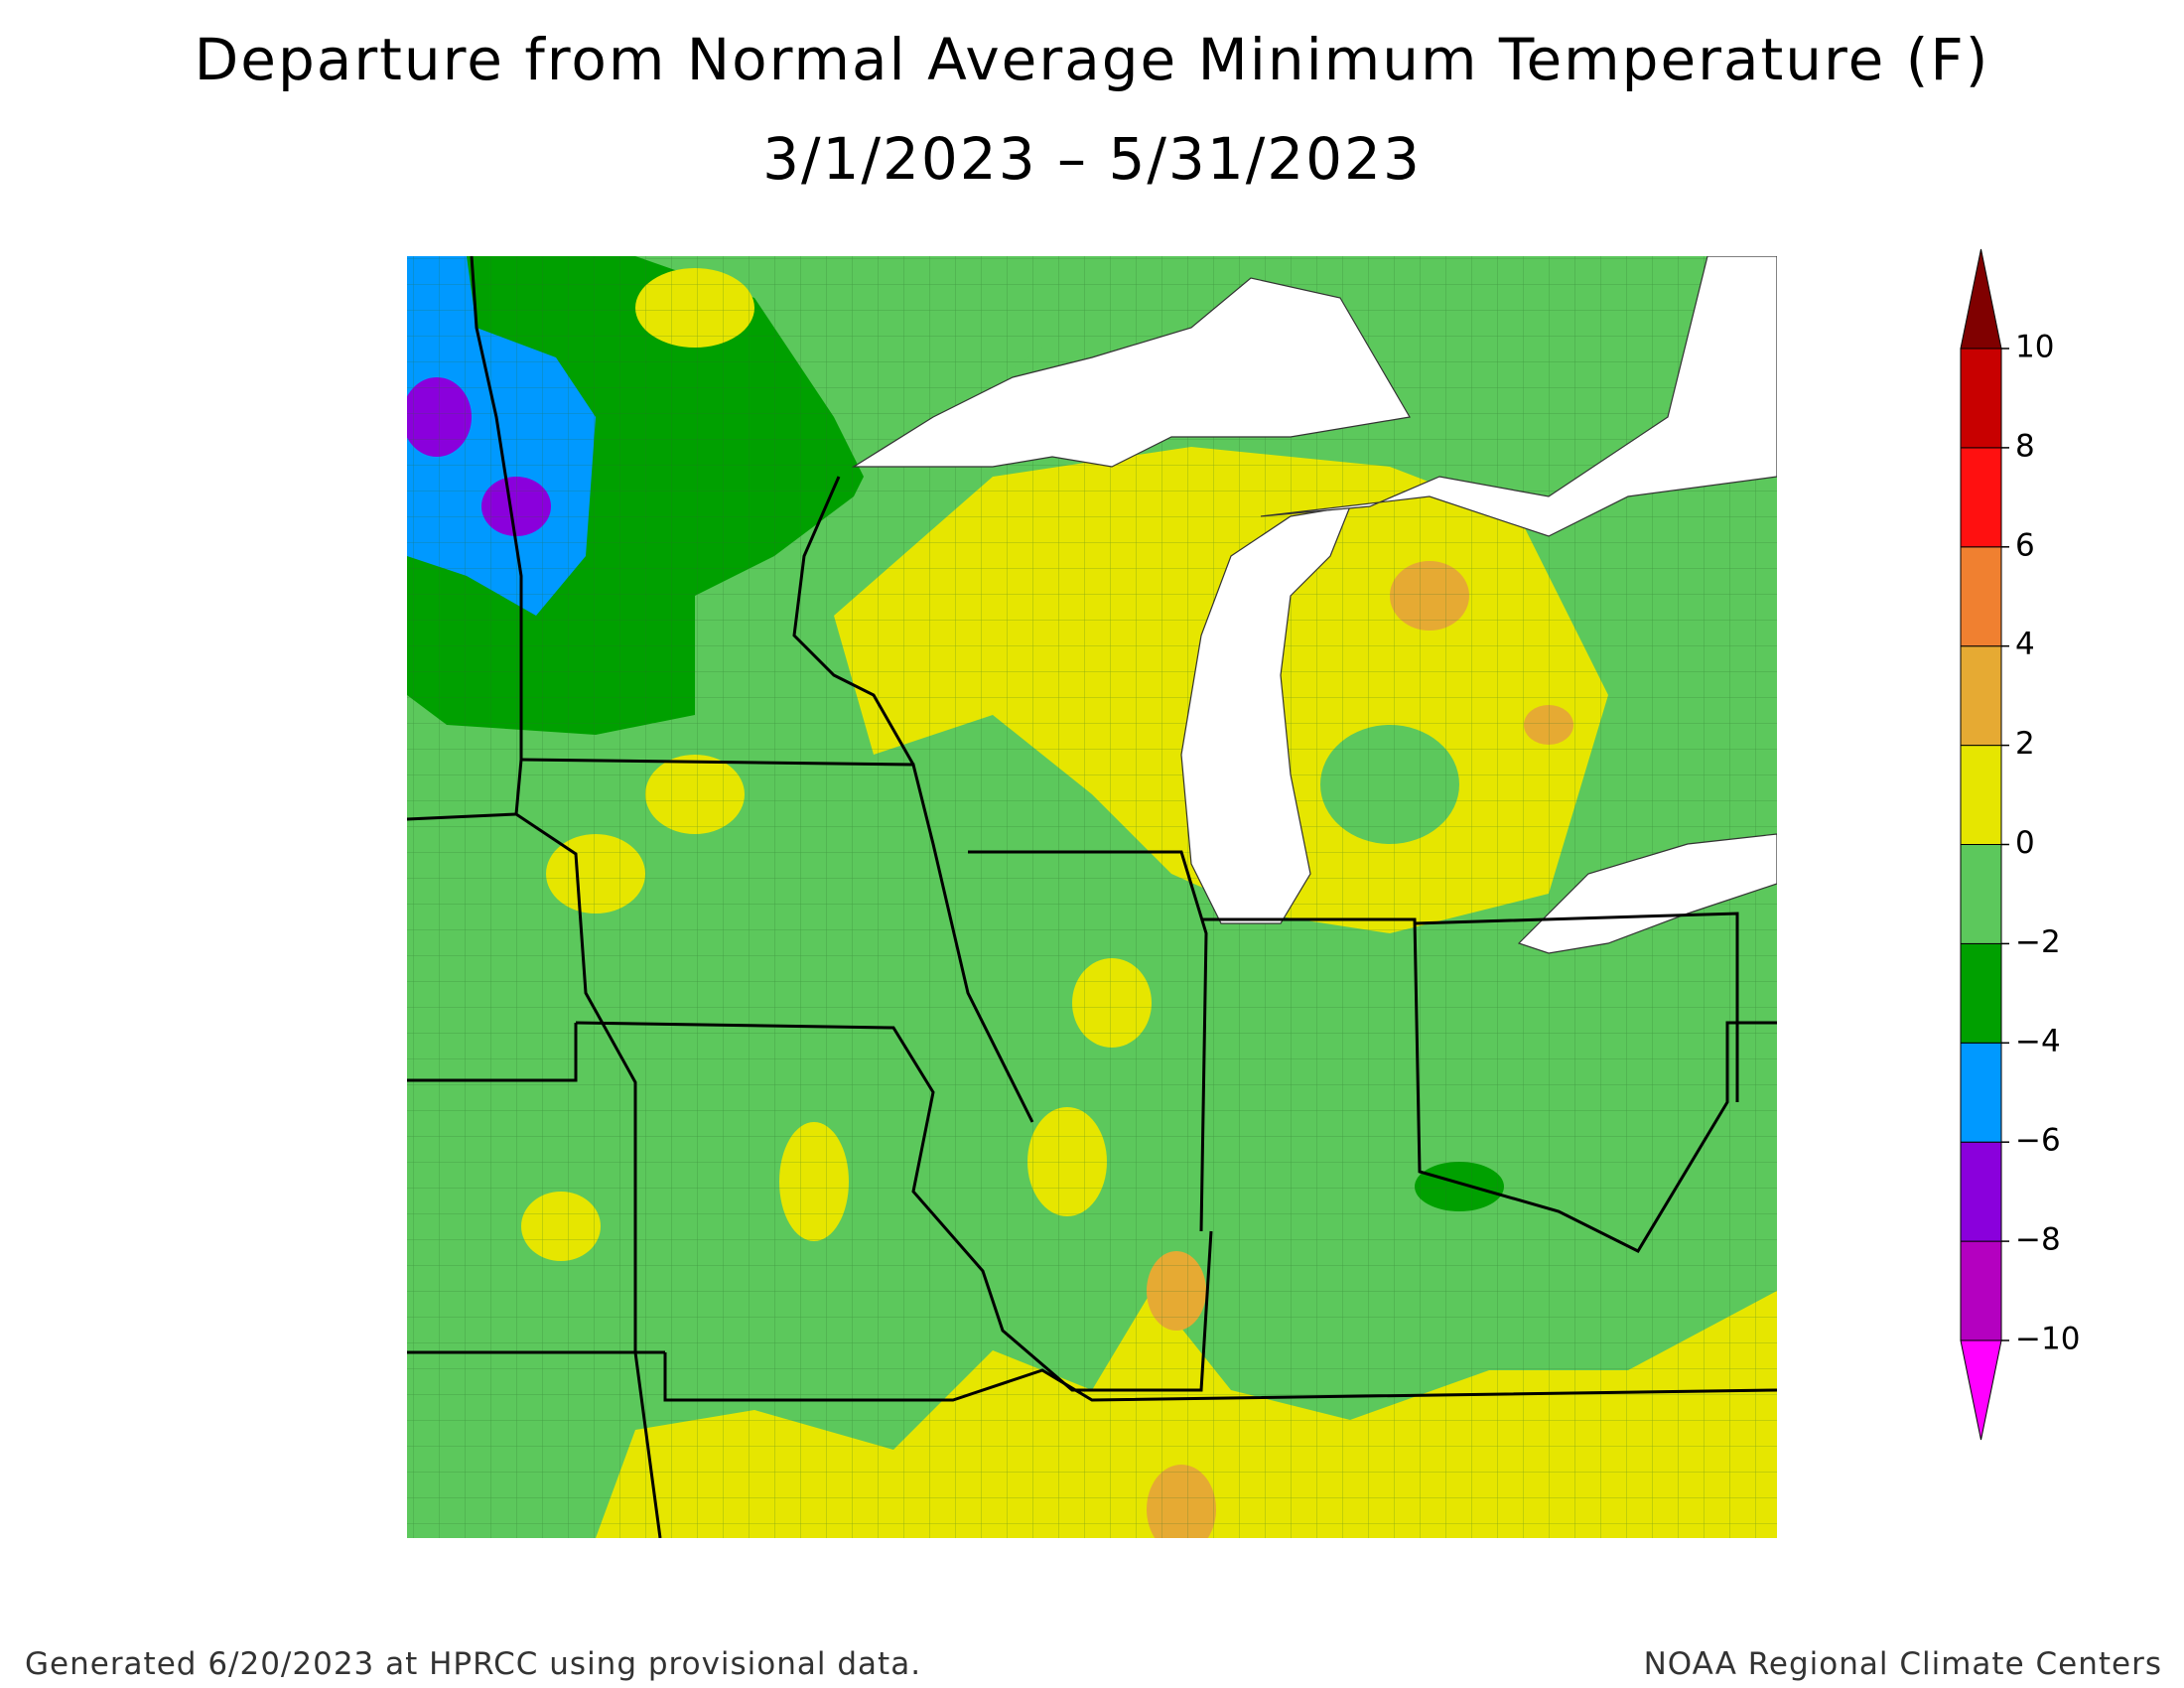  I want to click on colorbar-label: −10, so click(2047, 1339).